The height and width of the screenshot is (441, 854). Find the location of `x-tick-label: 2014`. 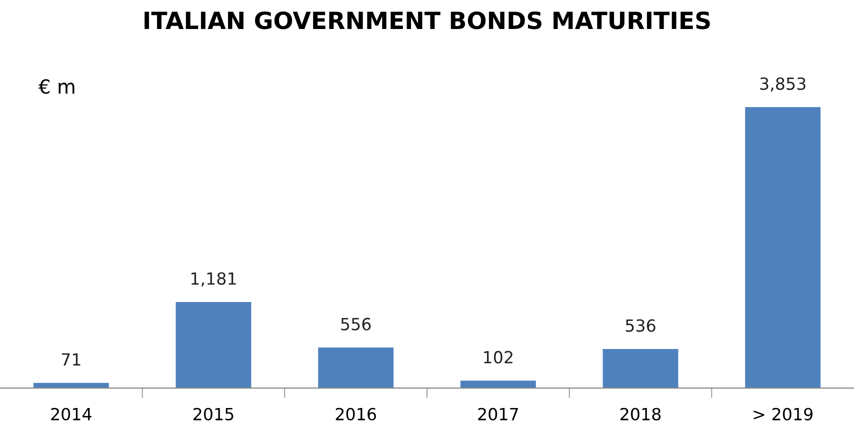

x-tick-label: 2014 is located at coordinates (71, 414).